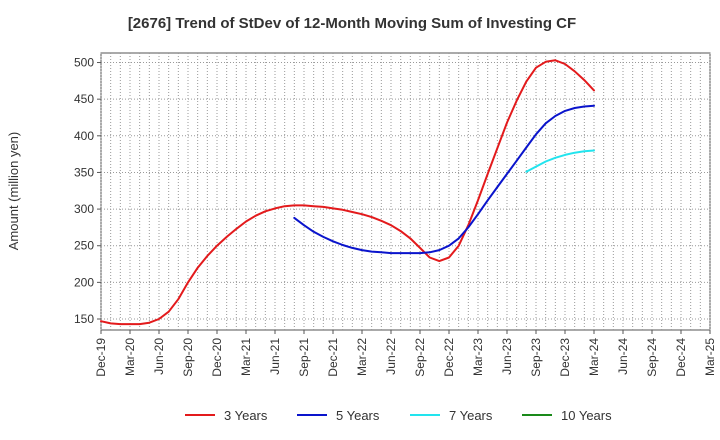  Describe the element at coordinates (87, 191) in the screenshot. I see `y-axis-ticks: 150 200 250 300 350 400 450 500` at that location.